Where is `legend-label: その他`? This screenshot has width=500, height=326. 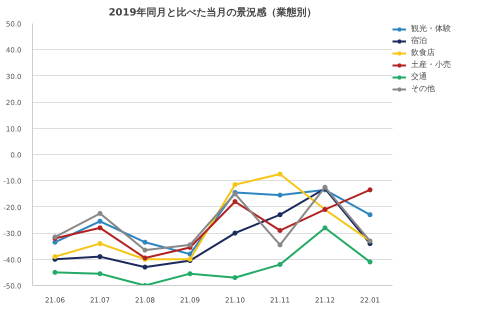
legend-label: その他 is located at coordinates (423, 88).